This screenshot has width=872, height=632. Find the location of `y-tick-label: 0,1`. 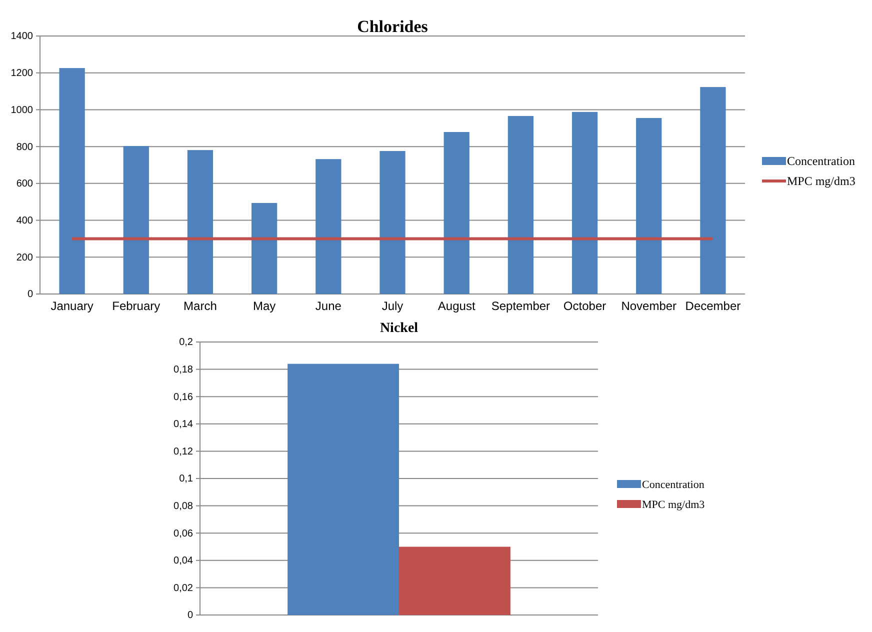

y-tick-label: 0,1 is located at coordinates (186, 479).